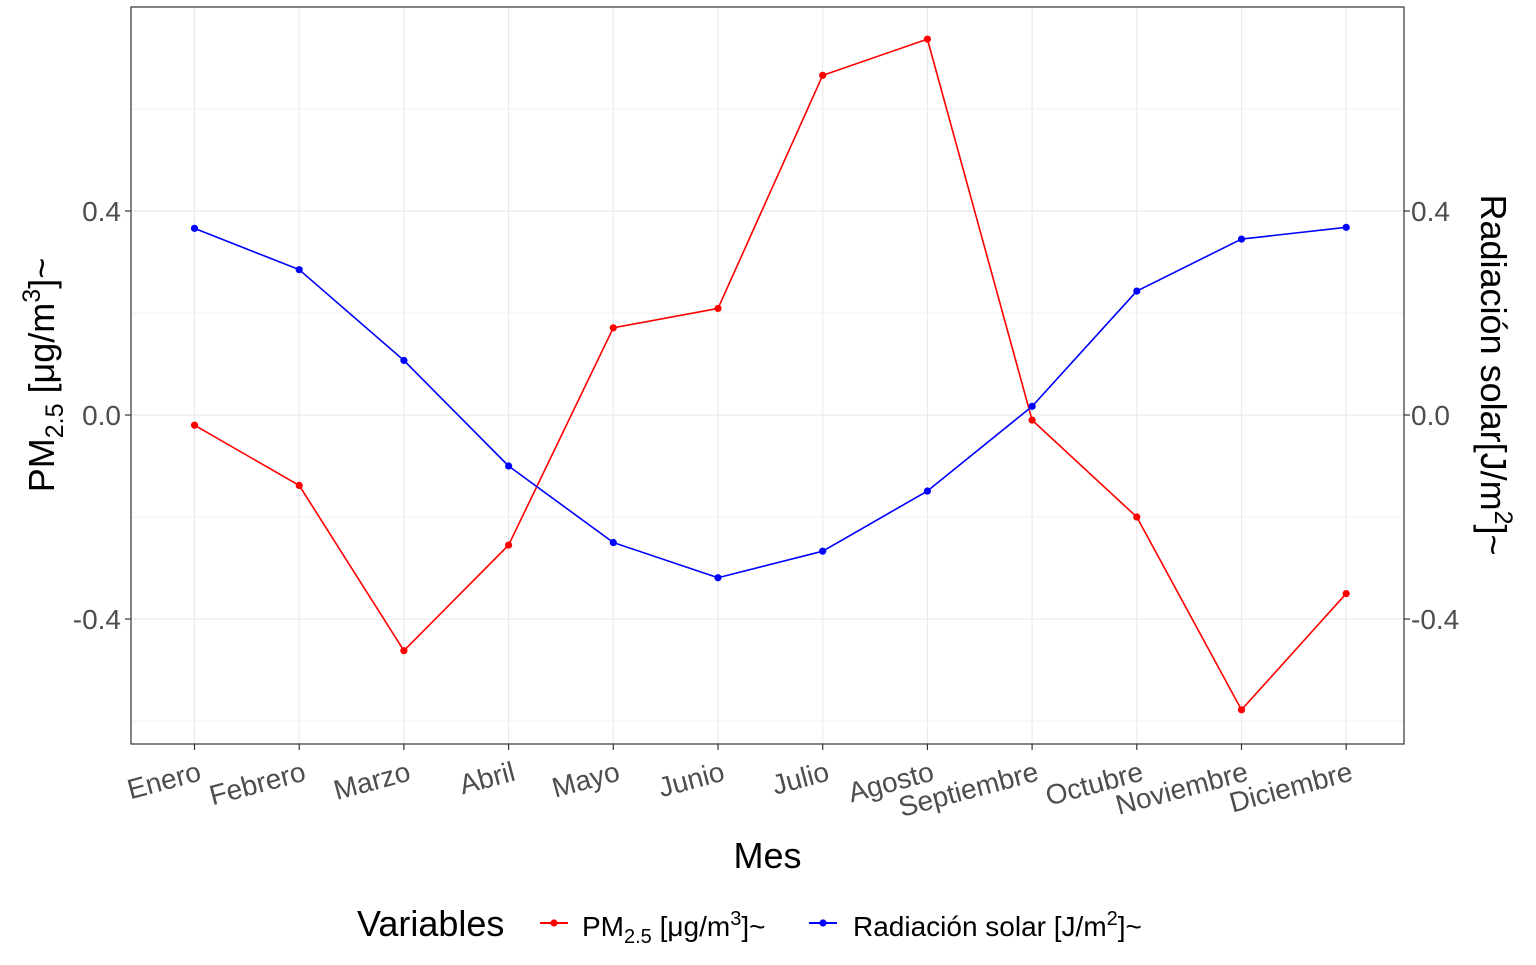 This screenshot has width=1536, height=965. Describe the element at coordinates (1112, 919) in the screenshot. I see `legend-label-radiacion-sup: 2` at that location.